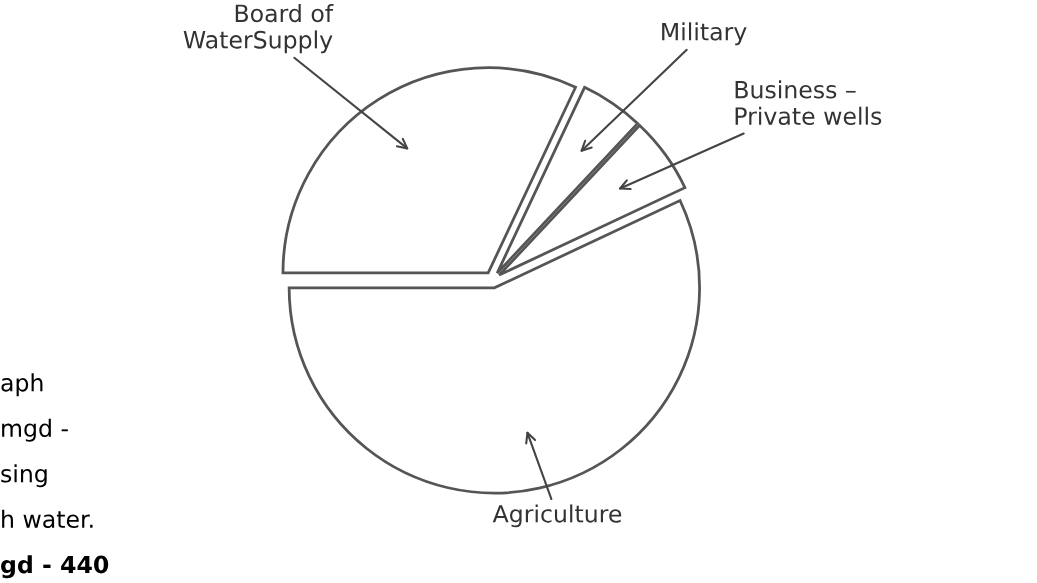  I want to click on slice-label: Agriculture, so click(557, 516).